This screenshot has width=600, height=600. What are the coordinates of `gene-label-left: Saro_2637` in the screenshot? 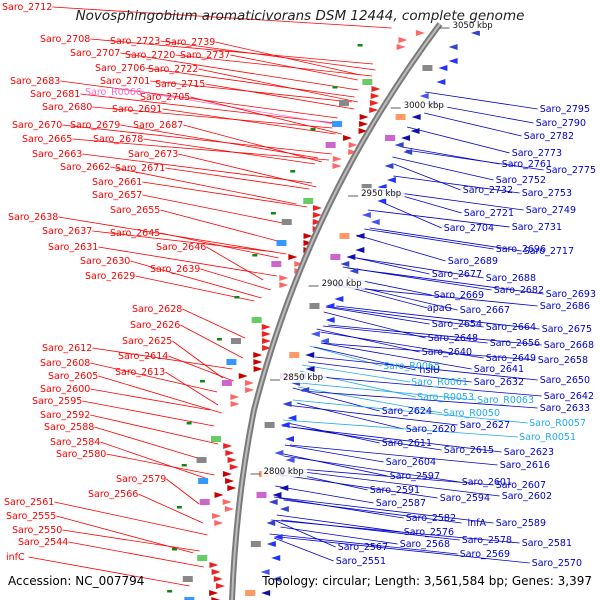 It's located at (67, 231).